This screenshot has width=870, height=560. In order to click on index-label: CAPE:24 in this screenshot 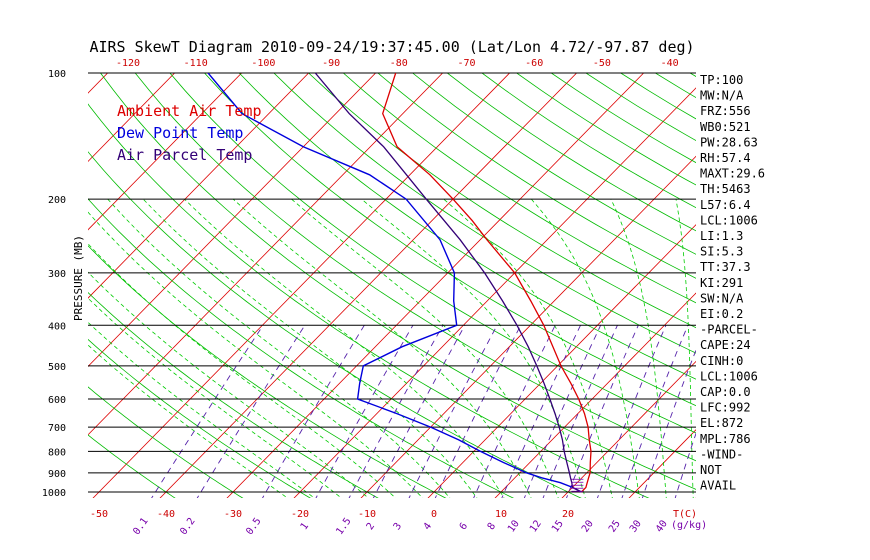, I will do `click(725, 345)`.